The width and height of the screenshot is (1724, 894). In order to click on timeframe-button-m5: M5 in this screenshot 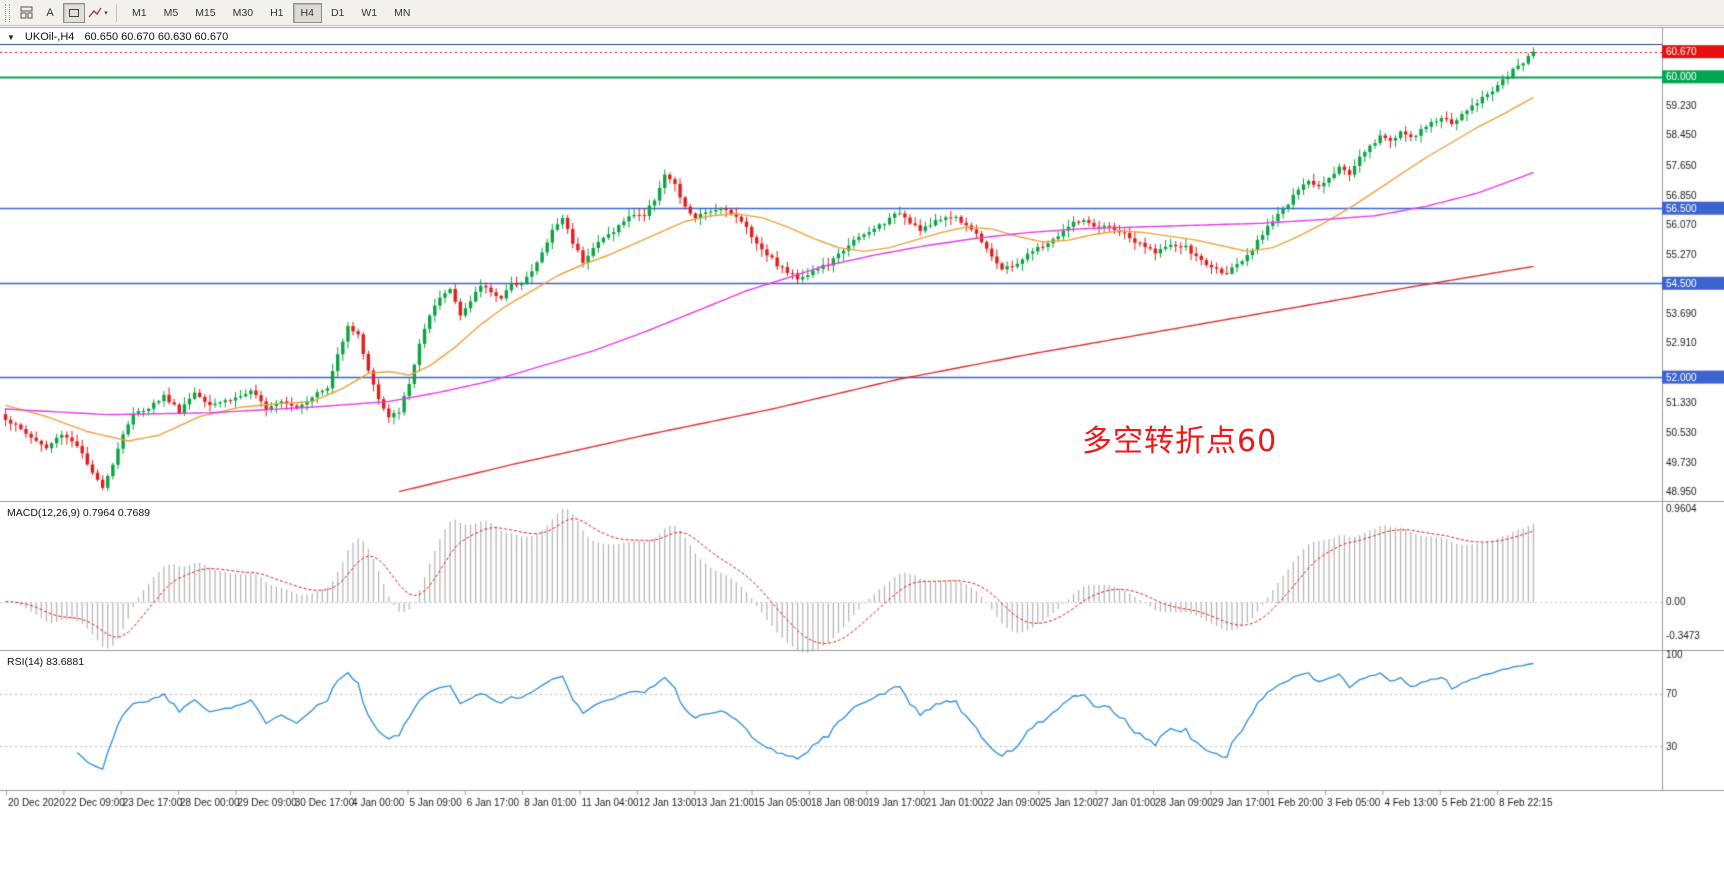, I will do `click(171, 13)`.